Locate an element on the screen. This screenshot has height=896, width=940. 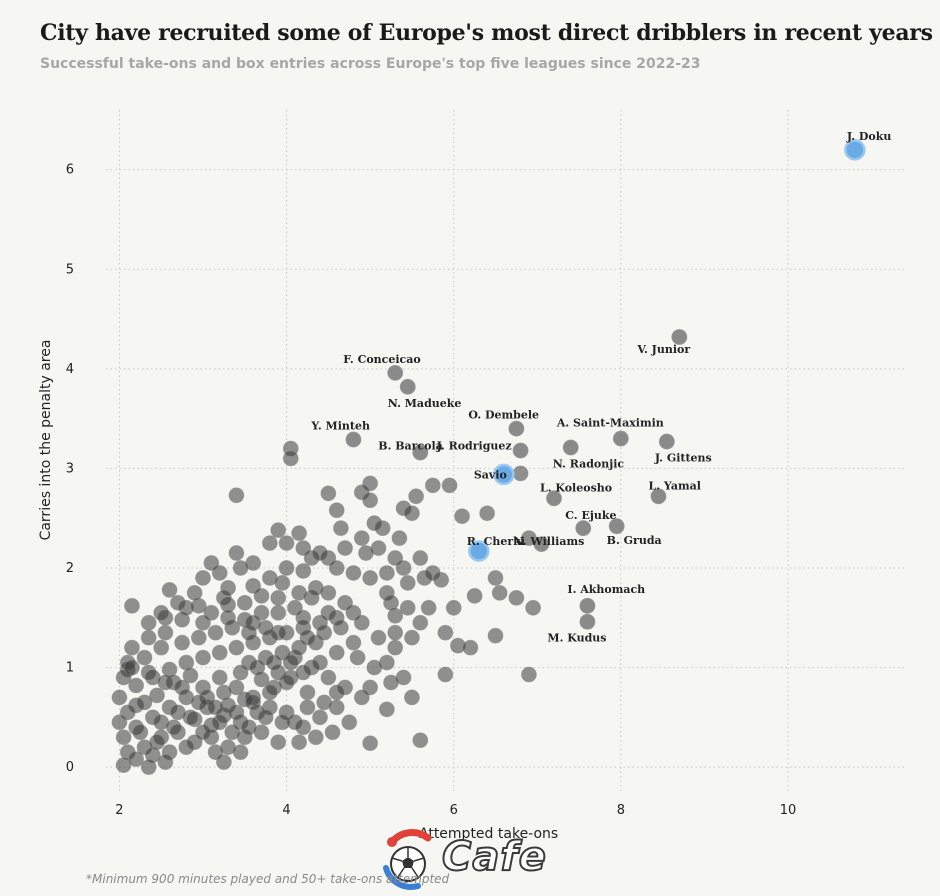
y-tick-label: 2 is located at coordinates (70, 568).